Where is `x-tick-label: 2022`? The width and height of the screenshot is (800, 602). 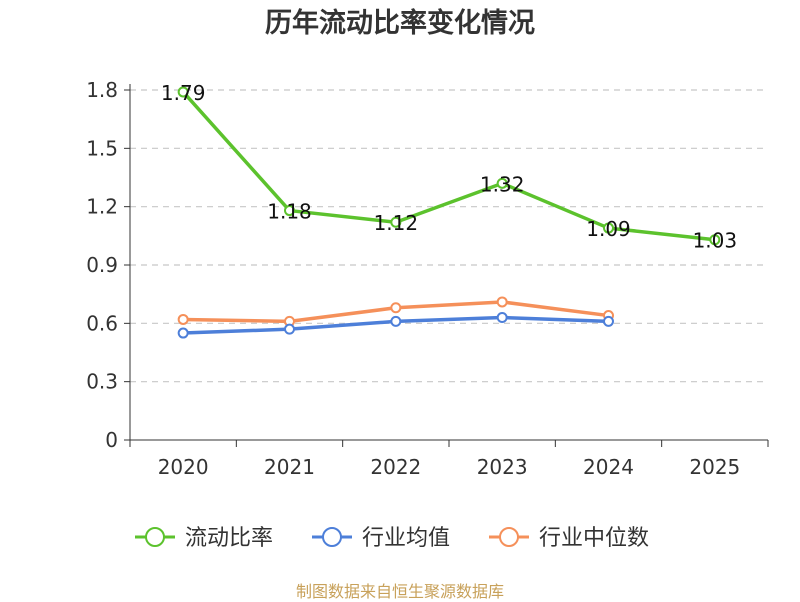
x-tick-label: 2022 is located at coordinates (395, 467).